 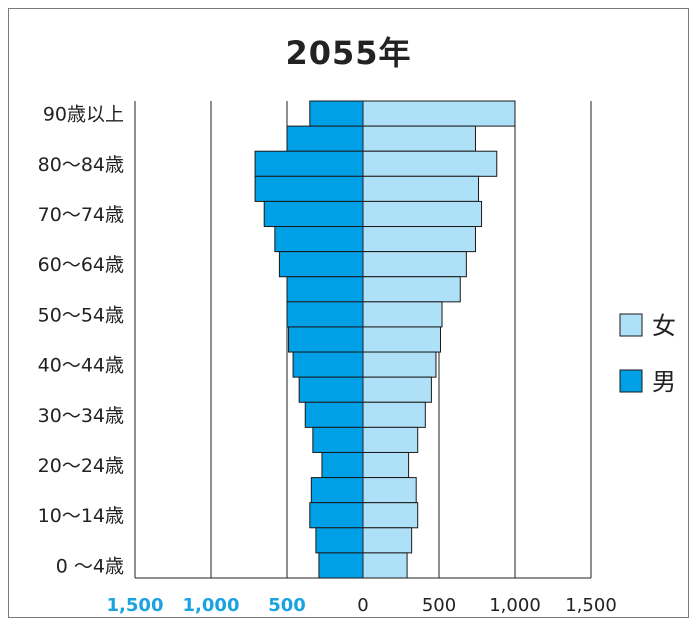 I want to click on y-tick-label: 20～24歳, so click(x=81, y=466).